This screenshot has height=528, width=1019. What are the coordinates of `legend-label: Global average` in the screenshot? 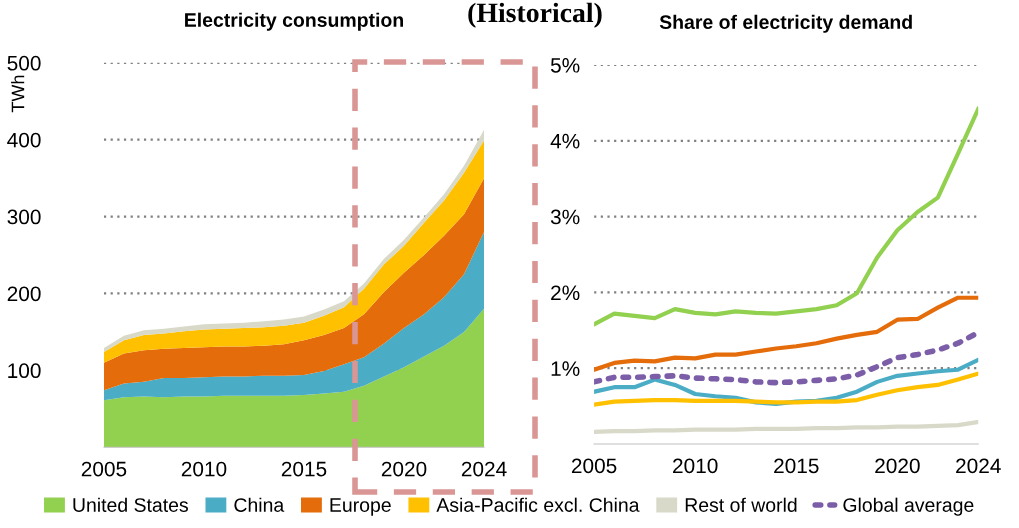 It's located at (908, 506).